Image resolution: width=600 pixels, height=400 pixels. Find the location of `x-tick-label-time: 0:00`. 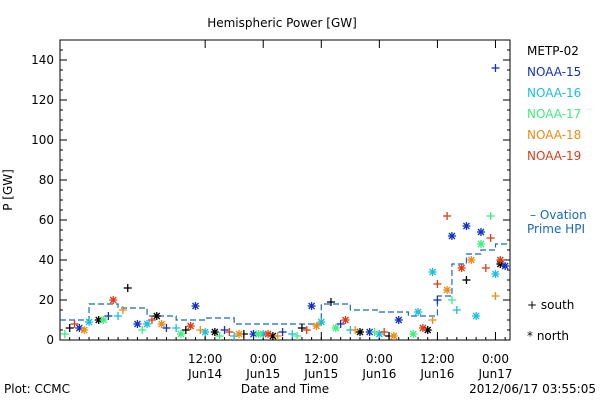

x-tick-label-time: 0:00 is located at coordinates (379, 359).